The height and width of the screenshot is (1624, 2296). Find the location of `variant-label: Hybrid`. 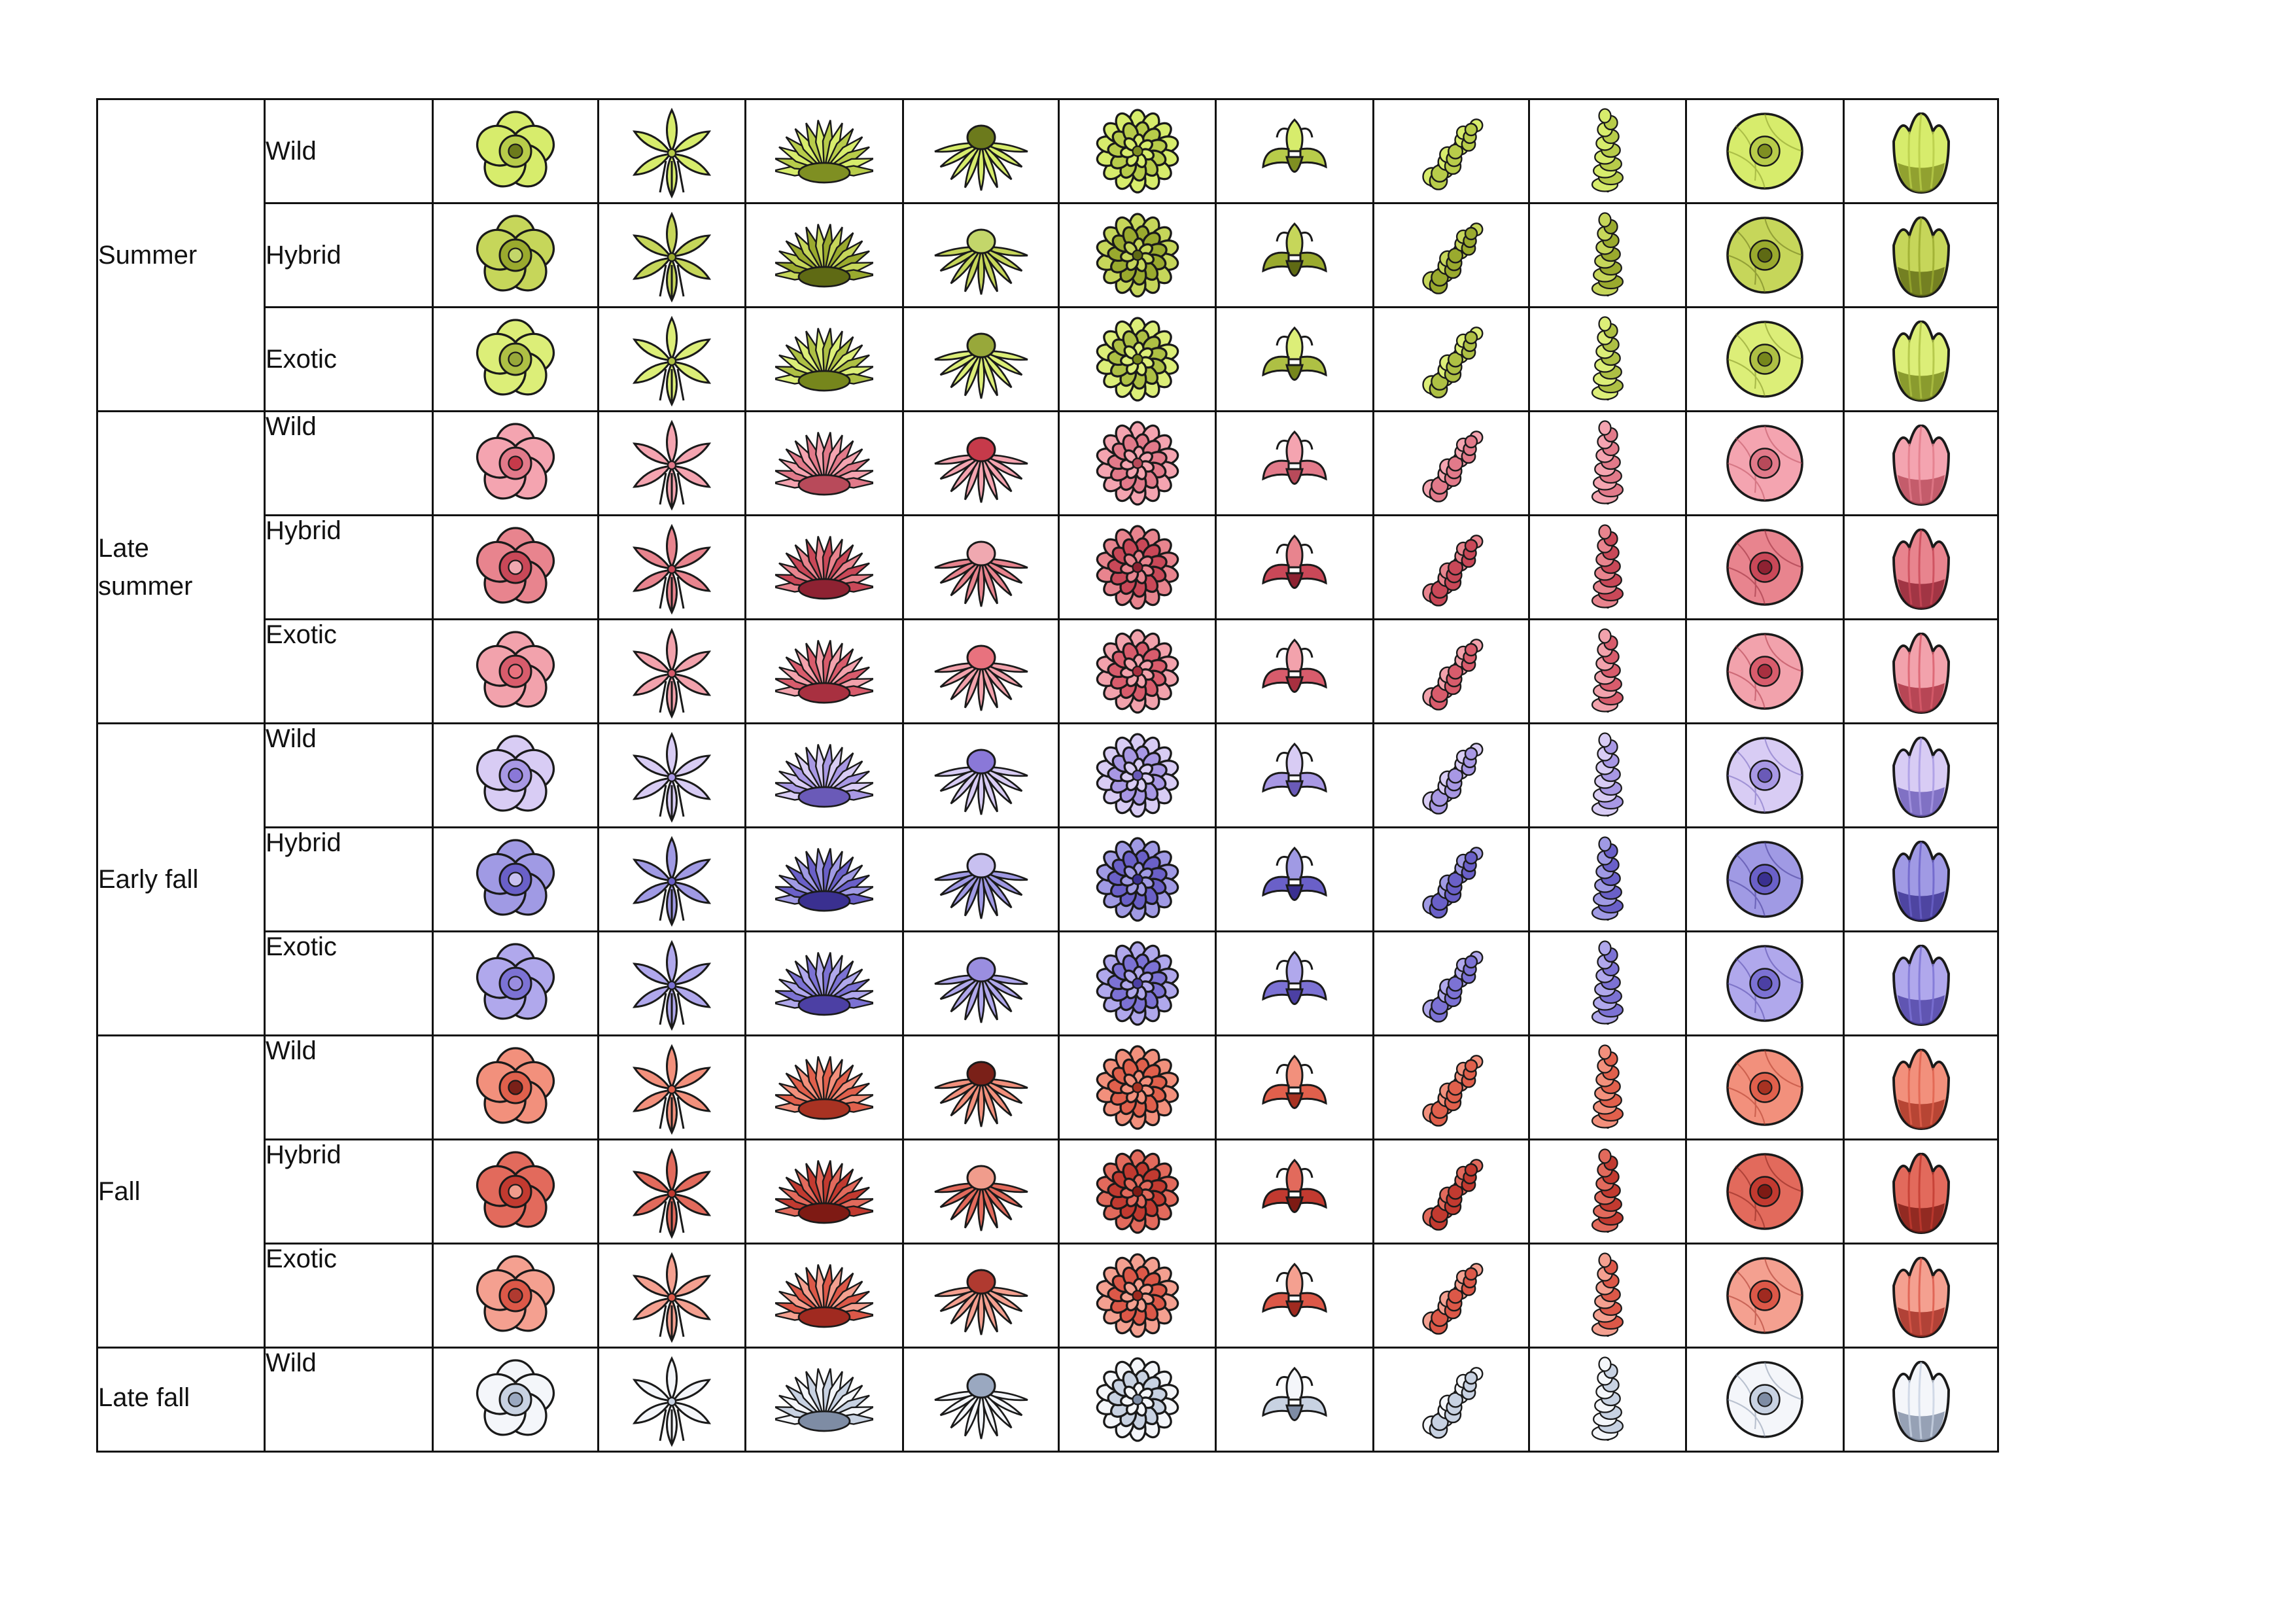

variant-label: Hybrid is located at coordinates (349, 567).